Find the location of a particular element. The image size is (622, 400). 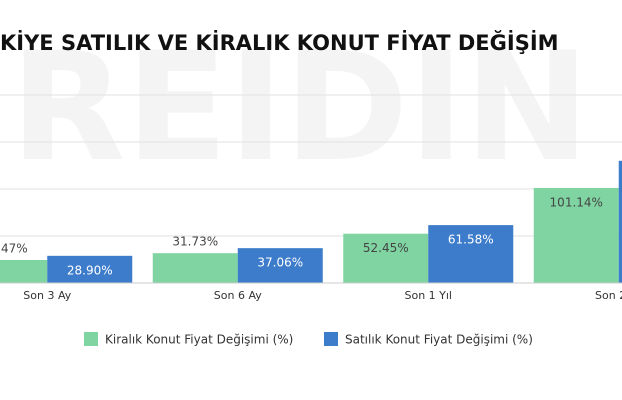

x-tick-label: Son 2 Yıl is located at coordinates (608, 295).